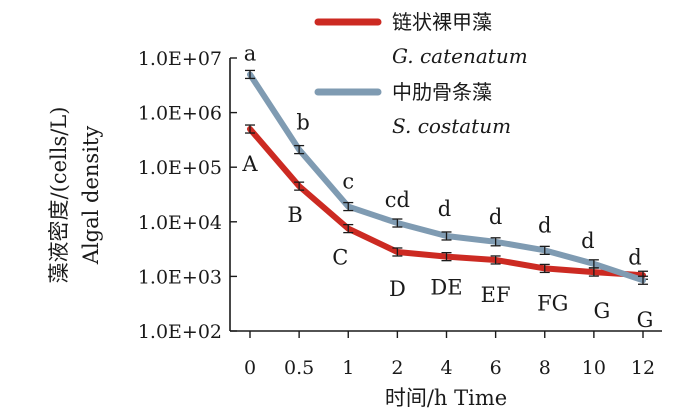 This screenshot has height=416, width=700. Describe the element at coordinates (250, 368) in the screenshot. I see `x-tick-label: 0` at that location.